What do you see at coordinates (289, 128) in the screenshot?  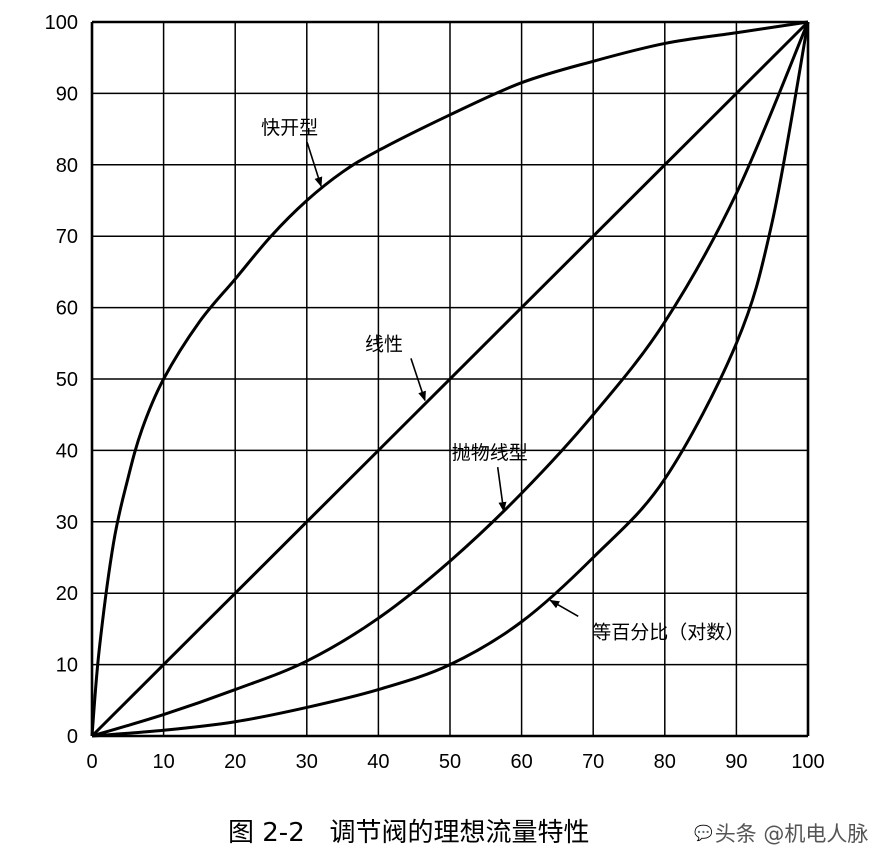 I see `curve-label: 快开型` at bounding box center [289, 128].